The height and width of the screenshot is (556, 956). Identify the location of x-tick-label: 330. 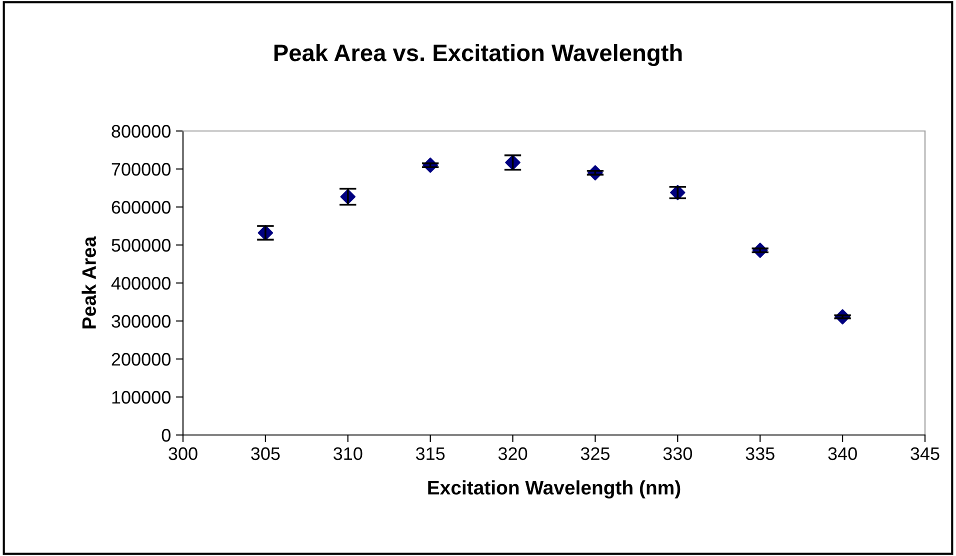
(677, 453).